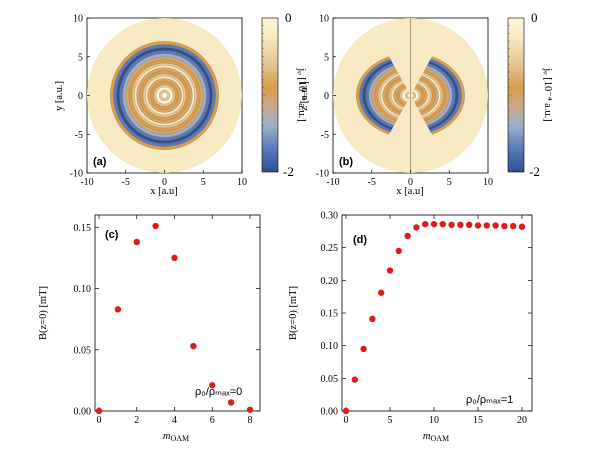 The width and height of the screenshot is (599, 450). What do you see at coordinates (534, 17) in the screenshot?
I see `panel-b-colorbar-max: 0` at bounding box center [534, 17].